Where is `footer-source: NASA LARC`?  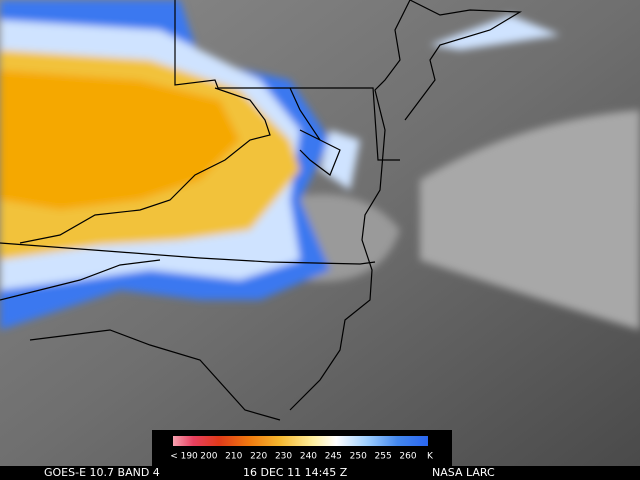
footer-source: NASA LARC is located at coordinates (463, 472).